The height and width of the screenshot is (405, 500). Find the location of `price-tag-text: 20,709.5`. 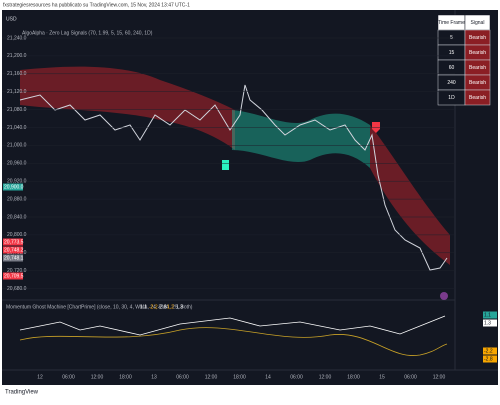

price-tag-text: 20,709.5 is located at coordinates (14, 276).